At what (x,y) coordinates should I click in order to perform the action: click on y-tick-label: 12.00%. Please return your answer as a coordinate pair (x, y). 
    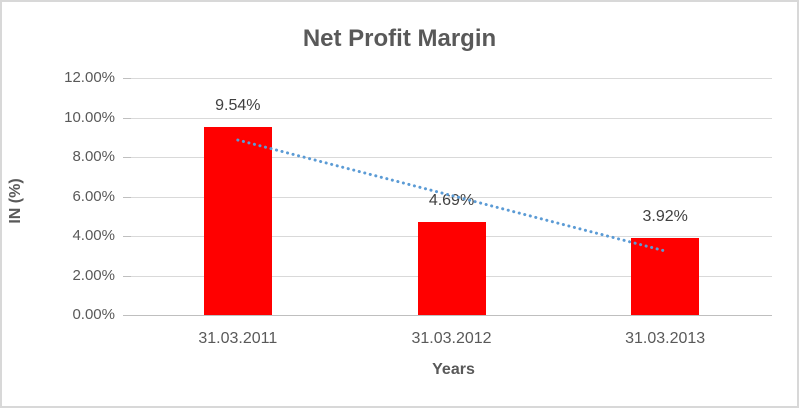
    Looking at the image, I should click on (89, 77).